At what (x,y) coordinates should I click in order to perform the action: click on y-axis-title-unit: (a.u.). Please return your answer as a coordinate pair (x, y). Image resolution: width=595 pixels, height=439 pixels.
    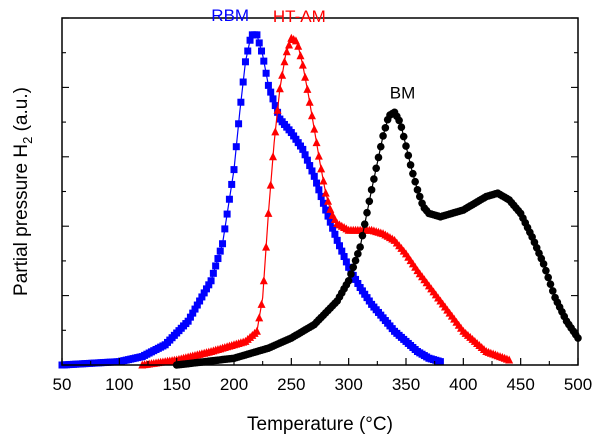
    Looking at the image, I should click on (21, 112).